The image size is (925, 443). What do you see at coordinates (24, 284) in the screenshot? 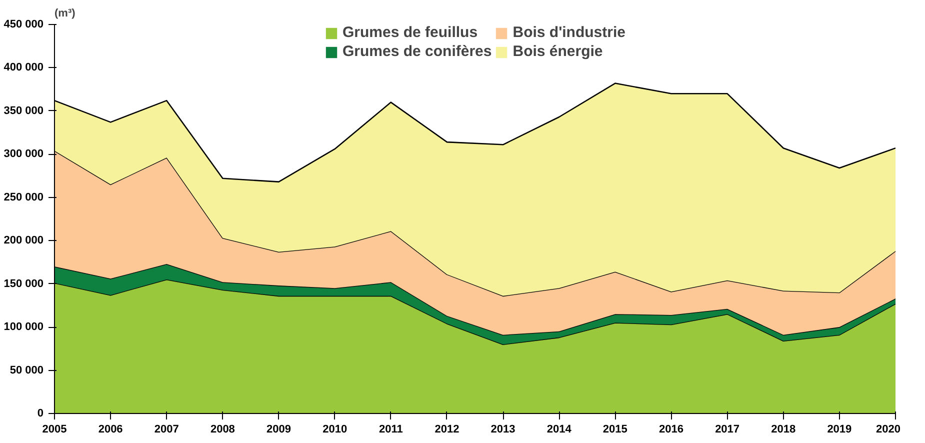
I see `y-tick-label: 150 000` at bounding box center [24, 284].